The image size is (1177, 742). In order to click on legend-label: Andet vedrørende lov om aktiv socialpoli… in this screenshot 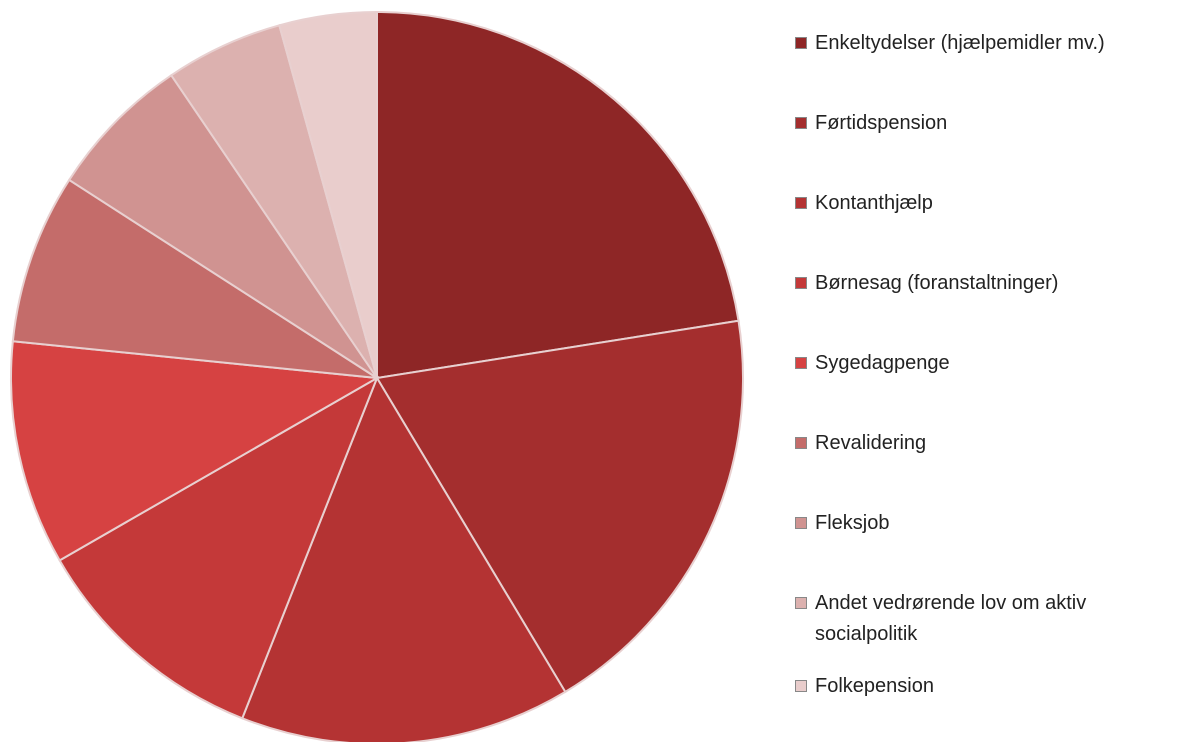, I will do `click(951, 618)`.